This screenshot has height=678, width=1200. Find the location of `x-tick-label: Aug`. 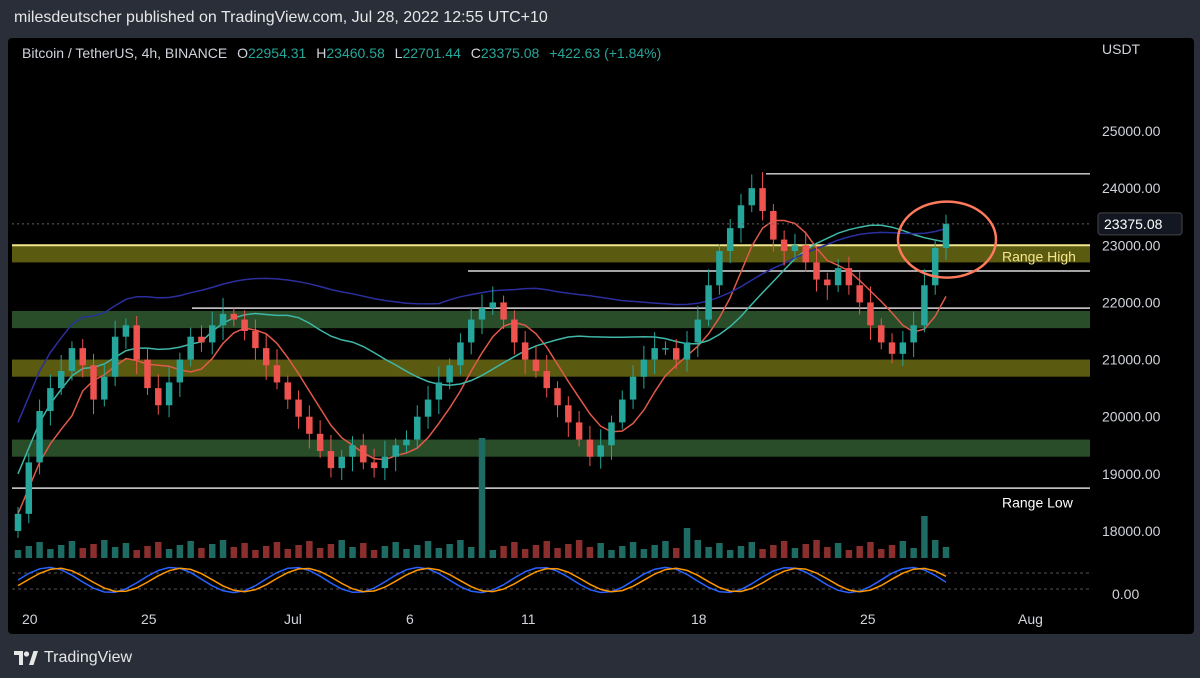

x-tick-label: Aug is located at coordinates (1030, 619).